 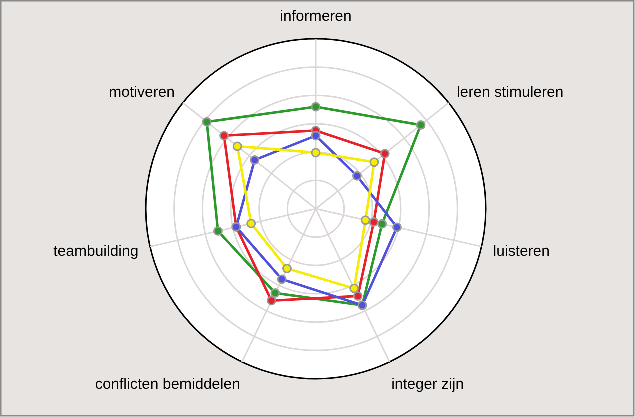 What do you see at coordinates (510, 93) in the screenshot?
I see `spoke-label: leren stimuleren` at bounding box center [510, 93].